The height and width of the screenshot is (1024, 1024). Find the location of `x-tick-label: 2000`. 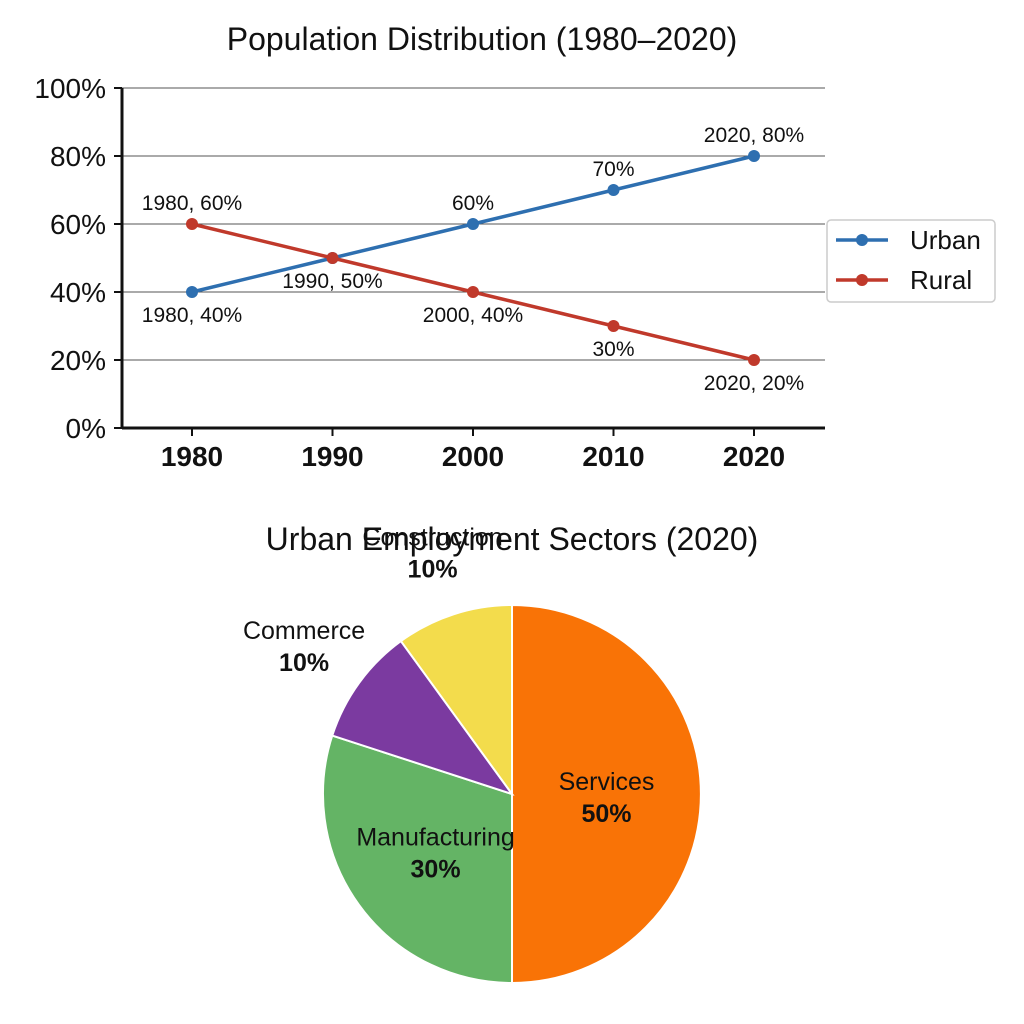

x-tick-label: 2000 is located at coordinates (473, 456).